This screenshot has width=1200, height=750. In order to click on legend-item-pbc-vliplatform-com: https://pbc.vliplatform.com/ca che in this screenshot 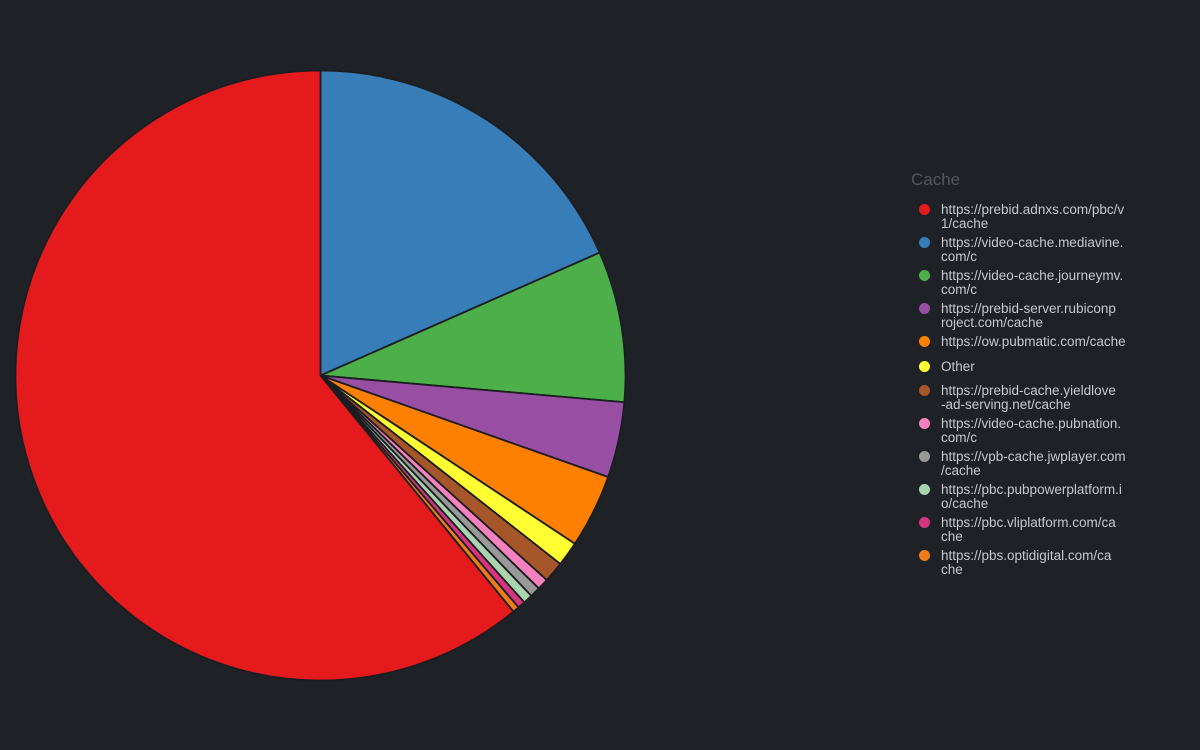, I will do `click(1044, 529)`.